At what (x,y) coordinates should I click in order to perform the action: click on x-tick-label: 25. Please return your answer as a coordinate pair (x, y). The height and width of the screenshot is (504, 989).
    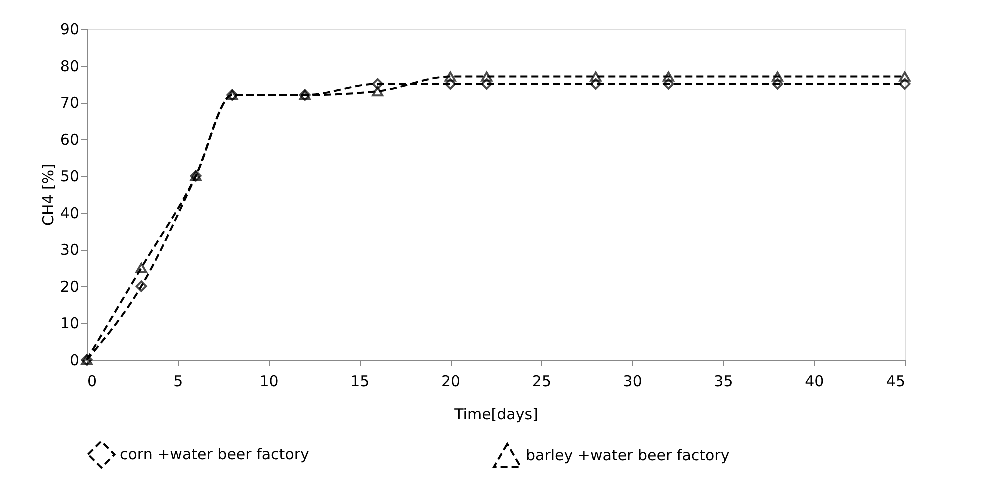
    Looking at the image, I should click on (542, 381).